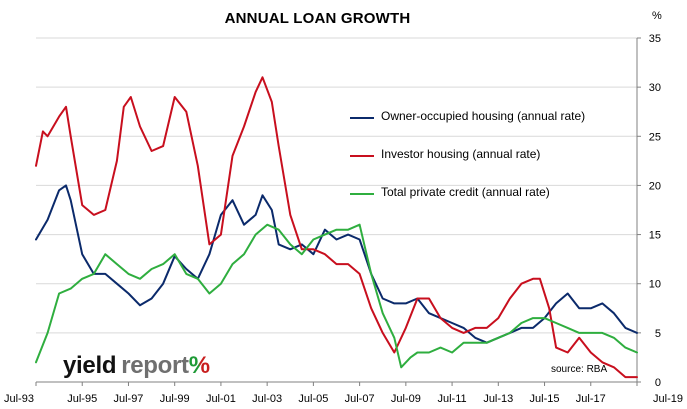  I want to click on legend-item-total-credit: Total private credit (annual rate), so click(490, 194).